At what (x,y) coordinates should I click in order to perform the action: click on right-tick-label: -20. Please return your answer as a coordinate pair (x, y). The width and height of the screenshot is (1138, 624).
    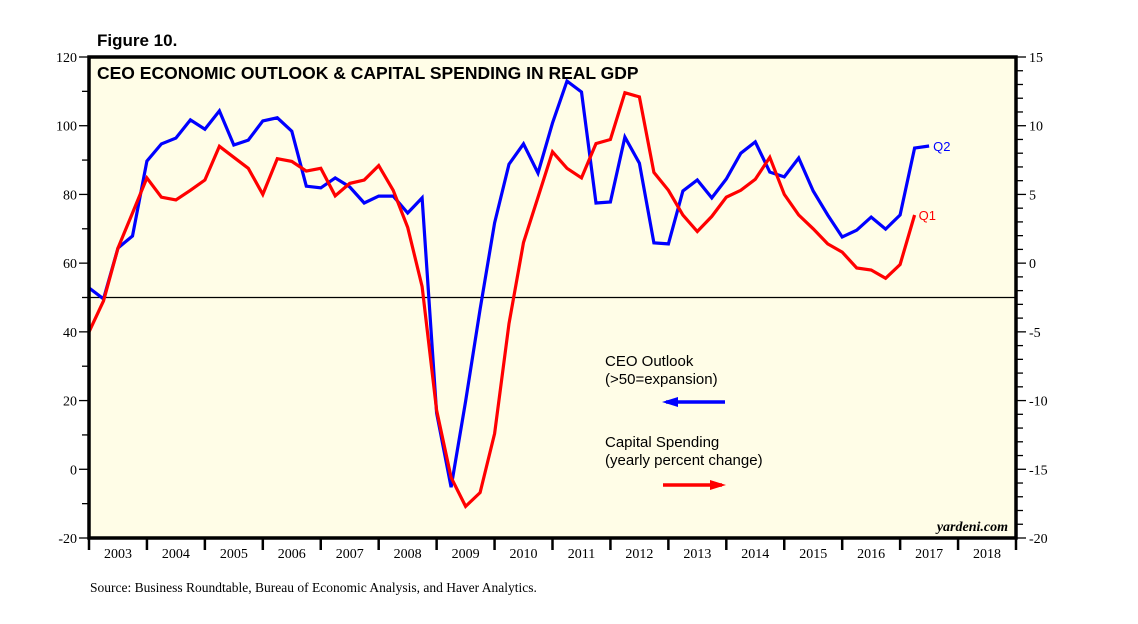
    Looking at the image, I should click on (1038, 539).